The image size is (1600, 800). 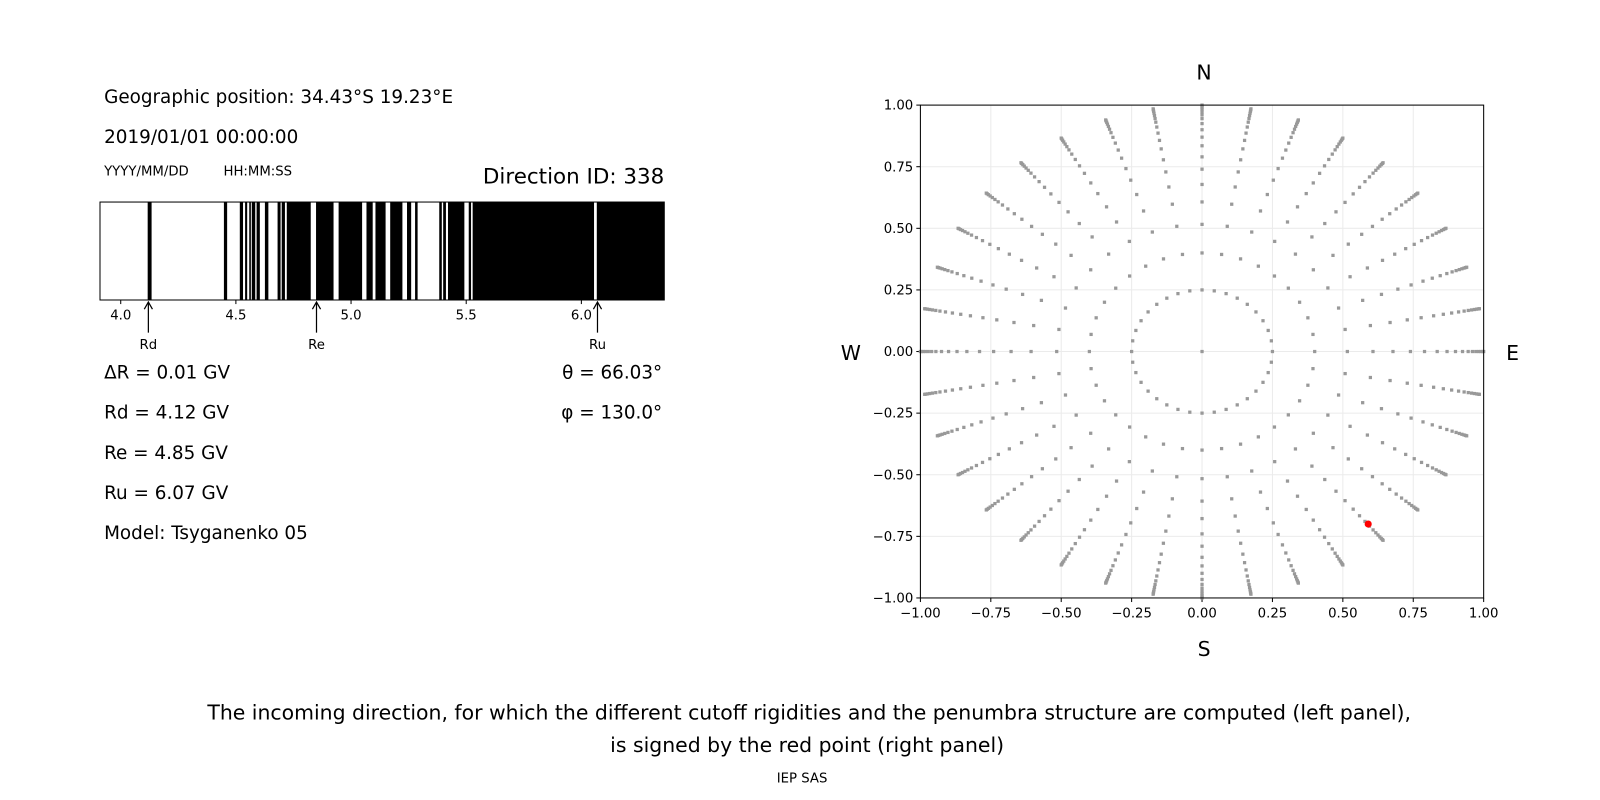 I want to click on phi-value: φ = 130.0°, so click(x=612, y=413).